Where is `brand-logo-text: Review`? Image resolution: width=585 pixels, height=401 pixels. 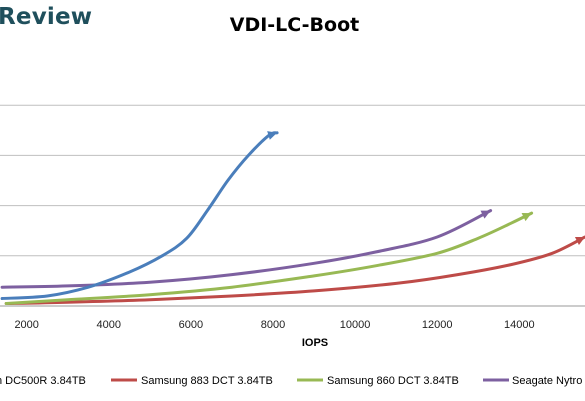
brand-logo-text: Review is located at coordinates (46, 17).